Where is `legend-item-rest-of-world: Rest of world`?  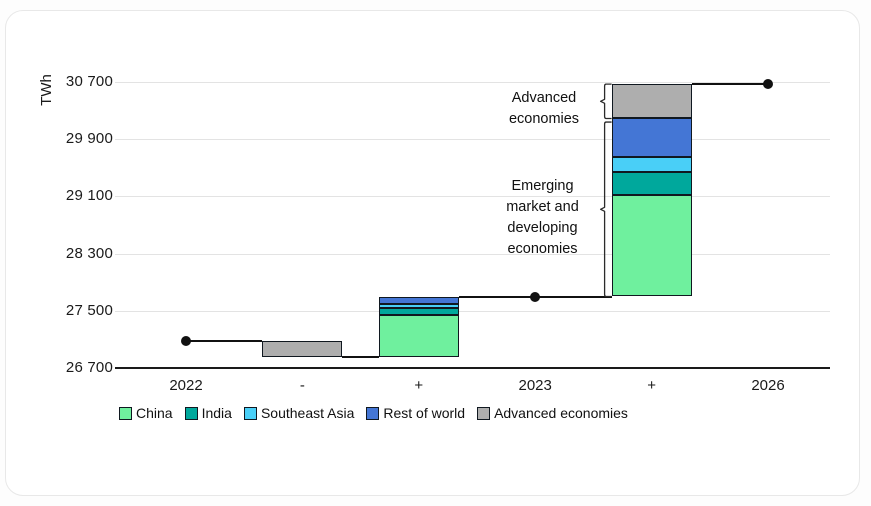 legend-item-rest-of-world: Rest of world is located at coordinates (415, 413).